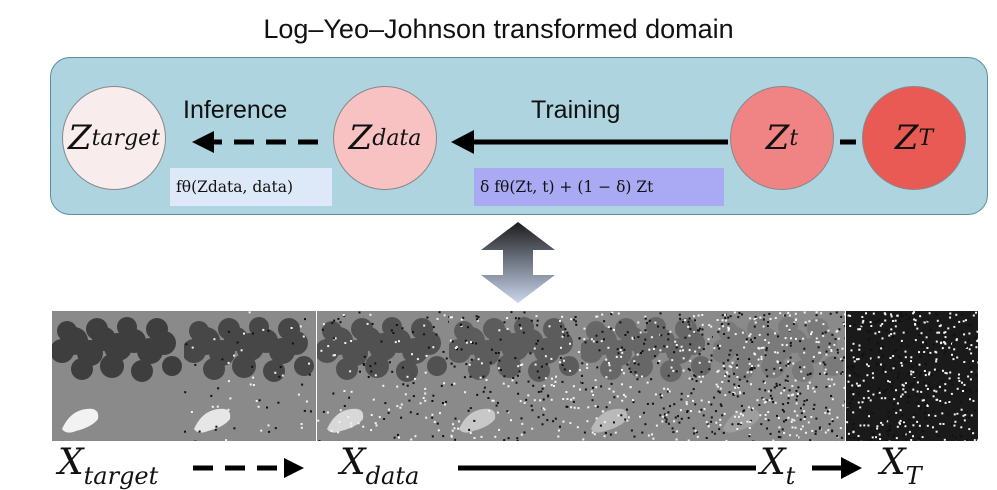 Image resolution: width=997 pixels, height=490 pixels. I want to click on x-data-label: Xdata, so click(379, 466).